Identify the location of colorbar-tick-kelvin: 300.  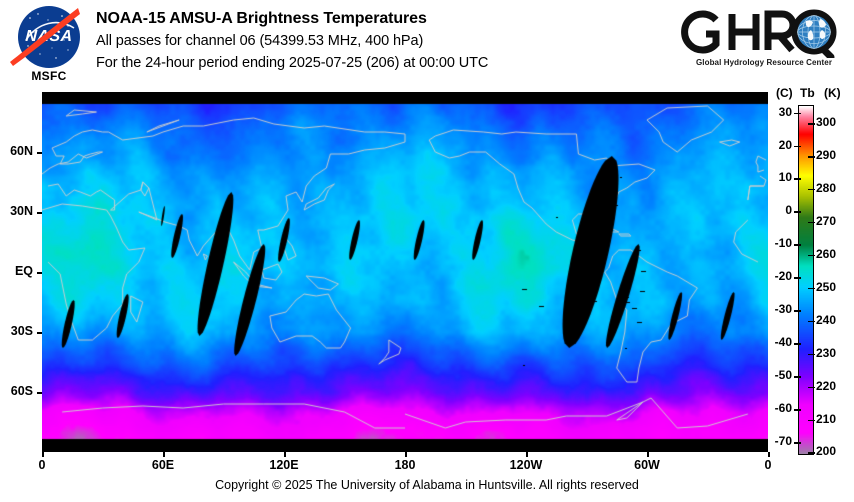
(826, 121).